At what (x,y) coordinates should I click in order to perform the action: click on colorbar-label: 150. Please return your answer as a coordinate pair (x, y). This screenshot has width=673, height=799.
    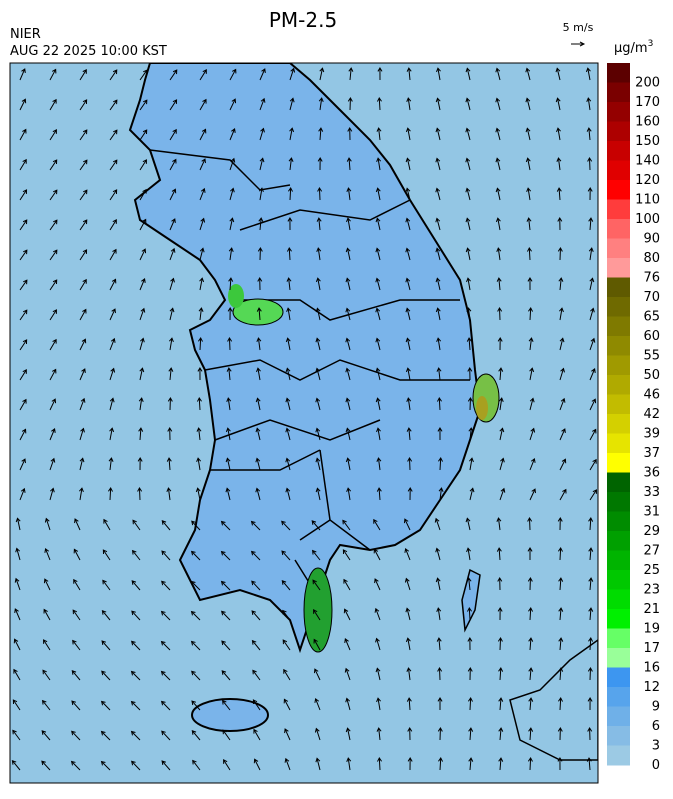
    Looking at the image, I should click on (647, 141).